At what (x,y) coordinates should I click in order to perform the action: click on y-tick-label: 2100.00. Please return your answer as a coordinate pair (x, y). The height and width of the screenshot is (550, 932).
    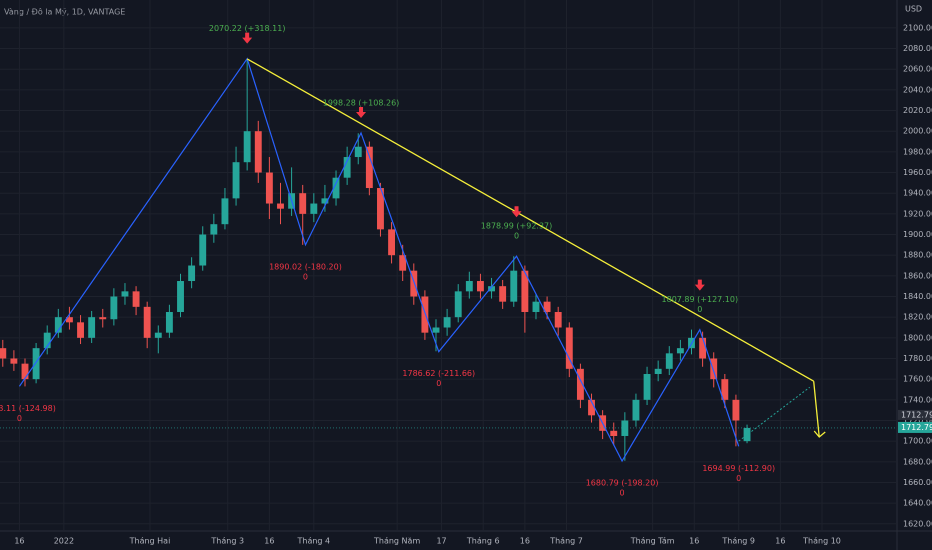
    Looking at the image, I should click on (917, 27).